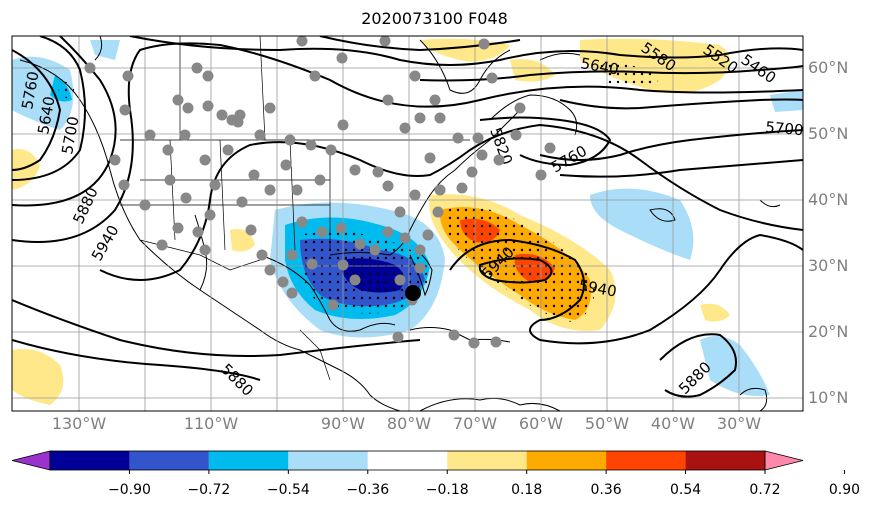  Describe the element at coordinates (685, 490) in the screenshot. I see `colorbar-tick-label: 0.54` at that location.